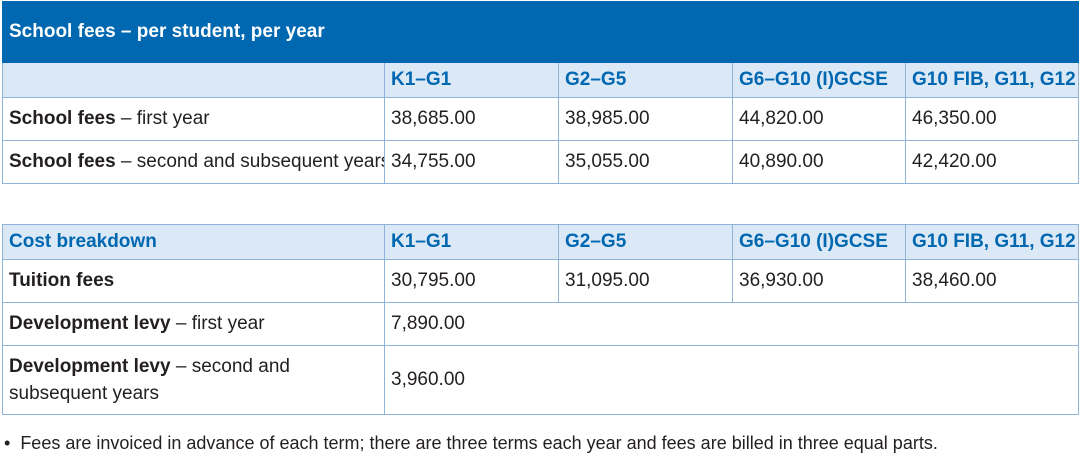  What do you see at coordinates (62, 280) in the screenshot?
I see `tuition-label: Tuition fees` at bounding box center [62, 280].